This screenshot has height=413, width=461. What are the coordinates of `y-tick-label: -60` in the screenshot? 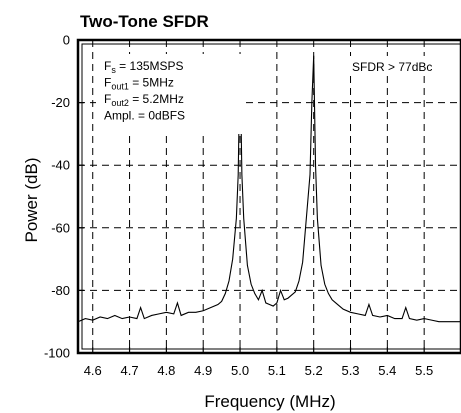 It's located at (60, 227).